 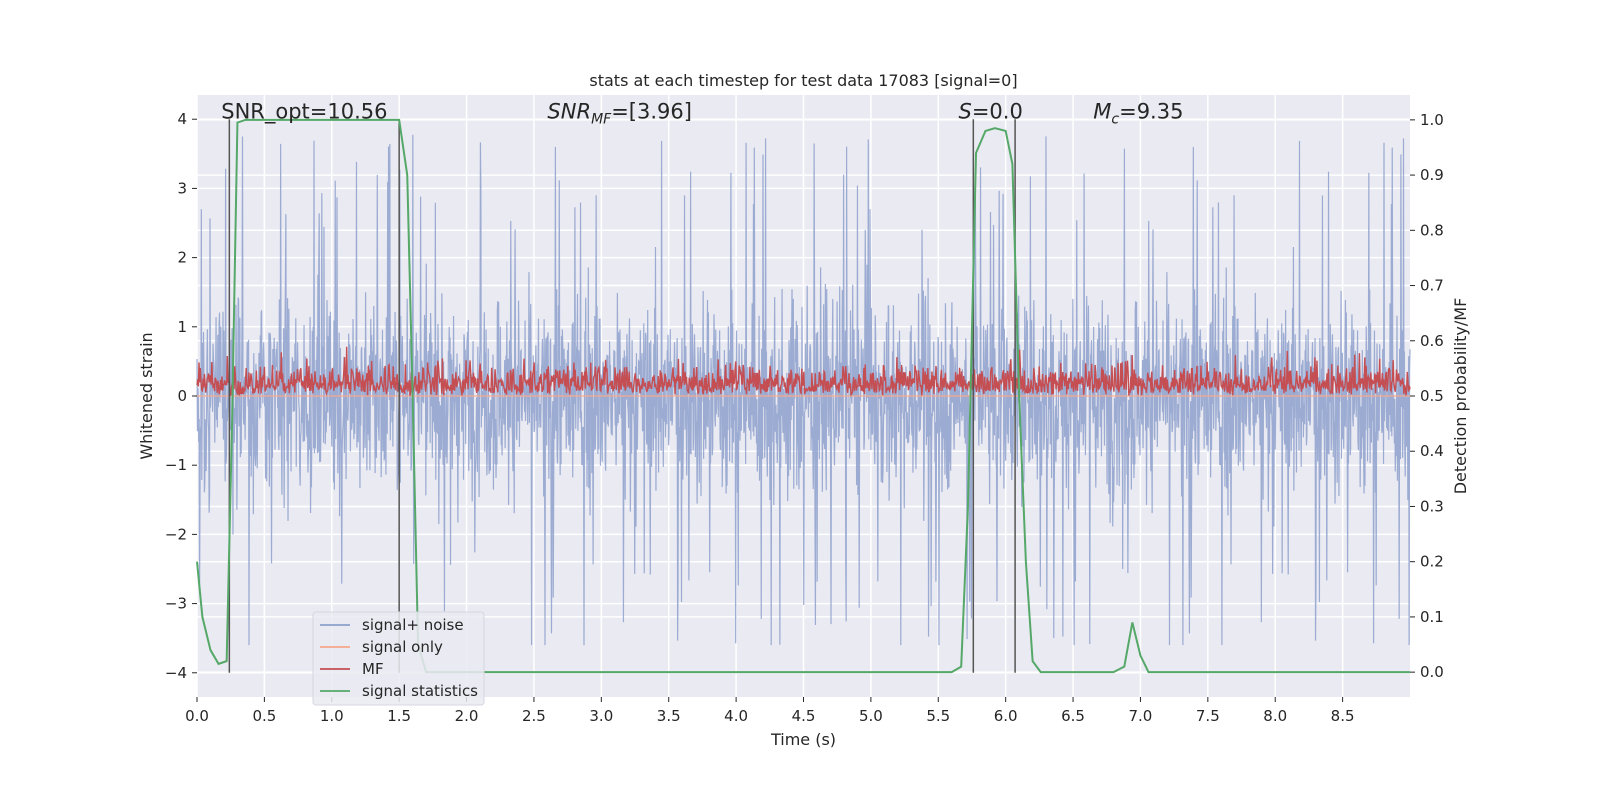 What do you see at coordinates (1460, 396) in the screenshot?
I see `y2-axis-label: Detection probability/MF` at bounding box center [1460, 396].